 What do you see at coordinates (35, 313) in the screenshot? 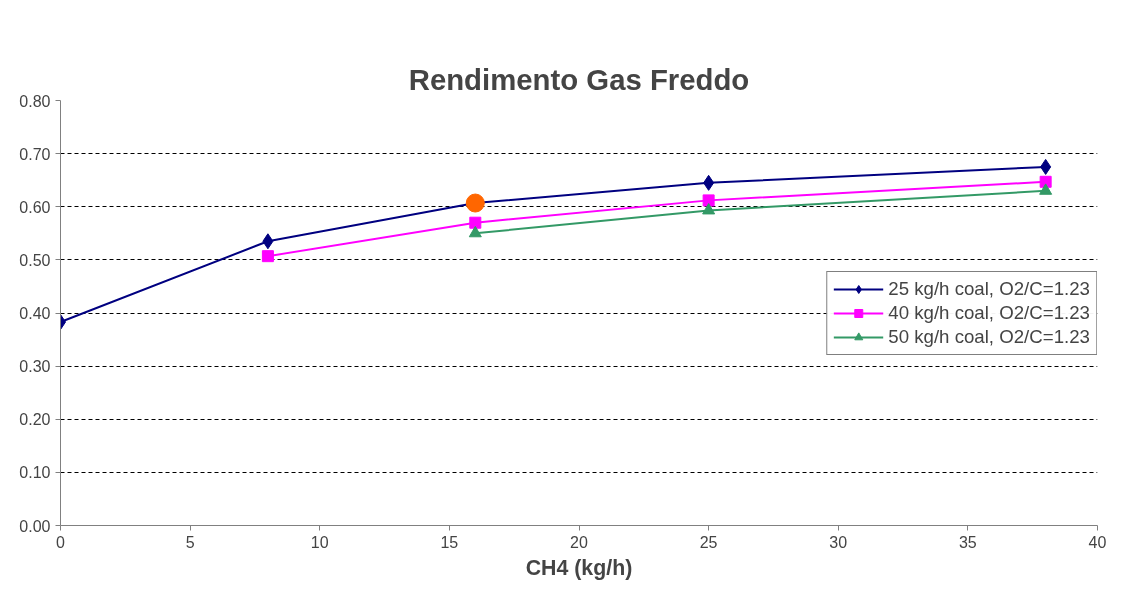
I see `y-tick-label: 0.40` at bounding box center [35, 313].